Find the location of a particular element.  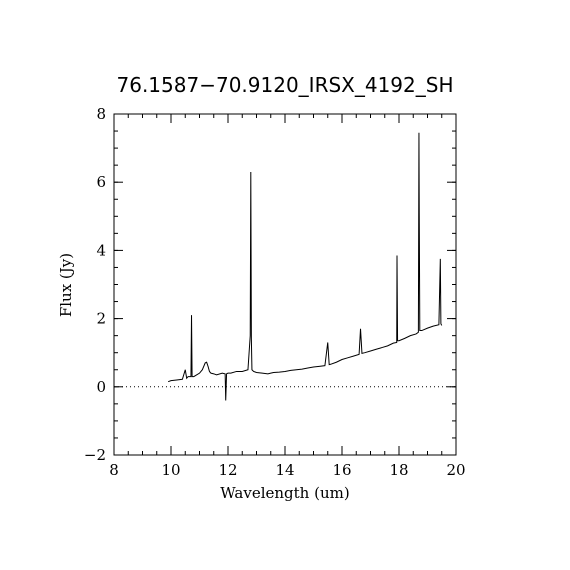

y-tick-label: 0 is located at coordinates (101, 387).